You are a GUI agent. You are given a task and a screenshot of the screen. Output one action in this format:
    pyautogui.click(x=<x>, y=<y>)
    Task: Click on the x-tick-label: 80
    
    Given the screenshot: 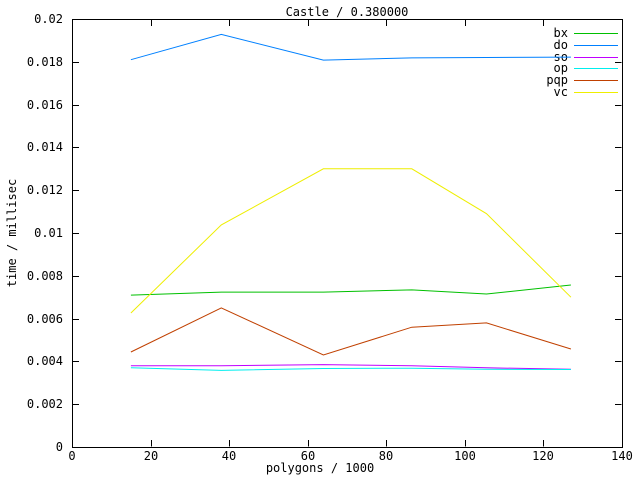 What is the action you would take?
    pyautogui.click(x=386, y=456)
    